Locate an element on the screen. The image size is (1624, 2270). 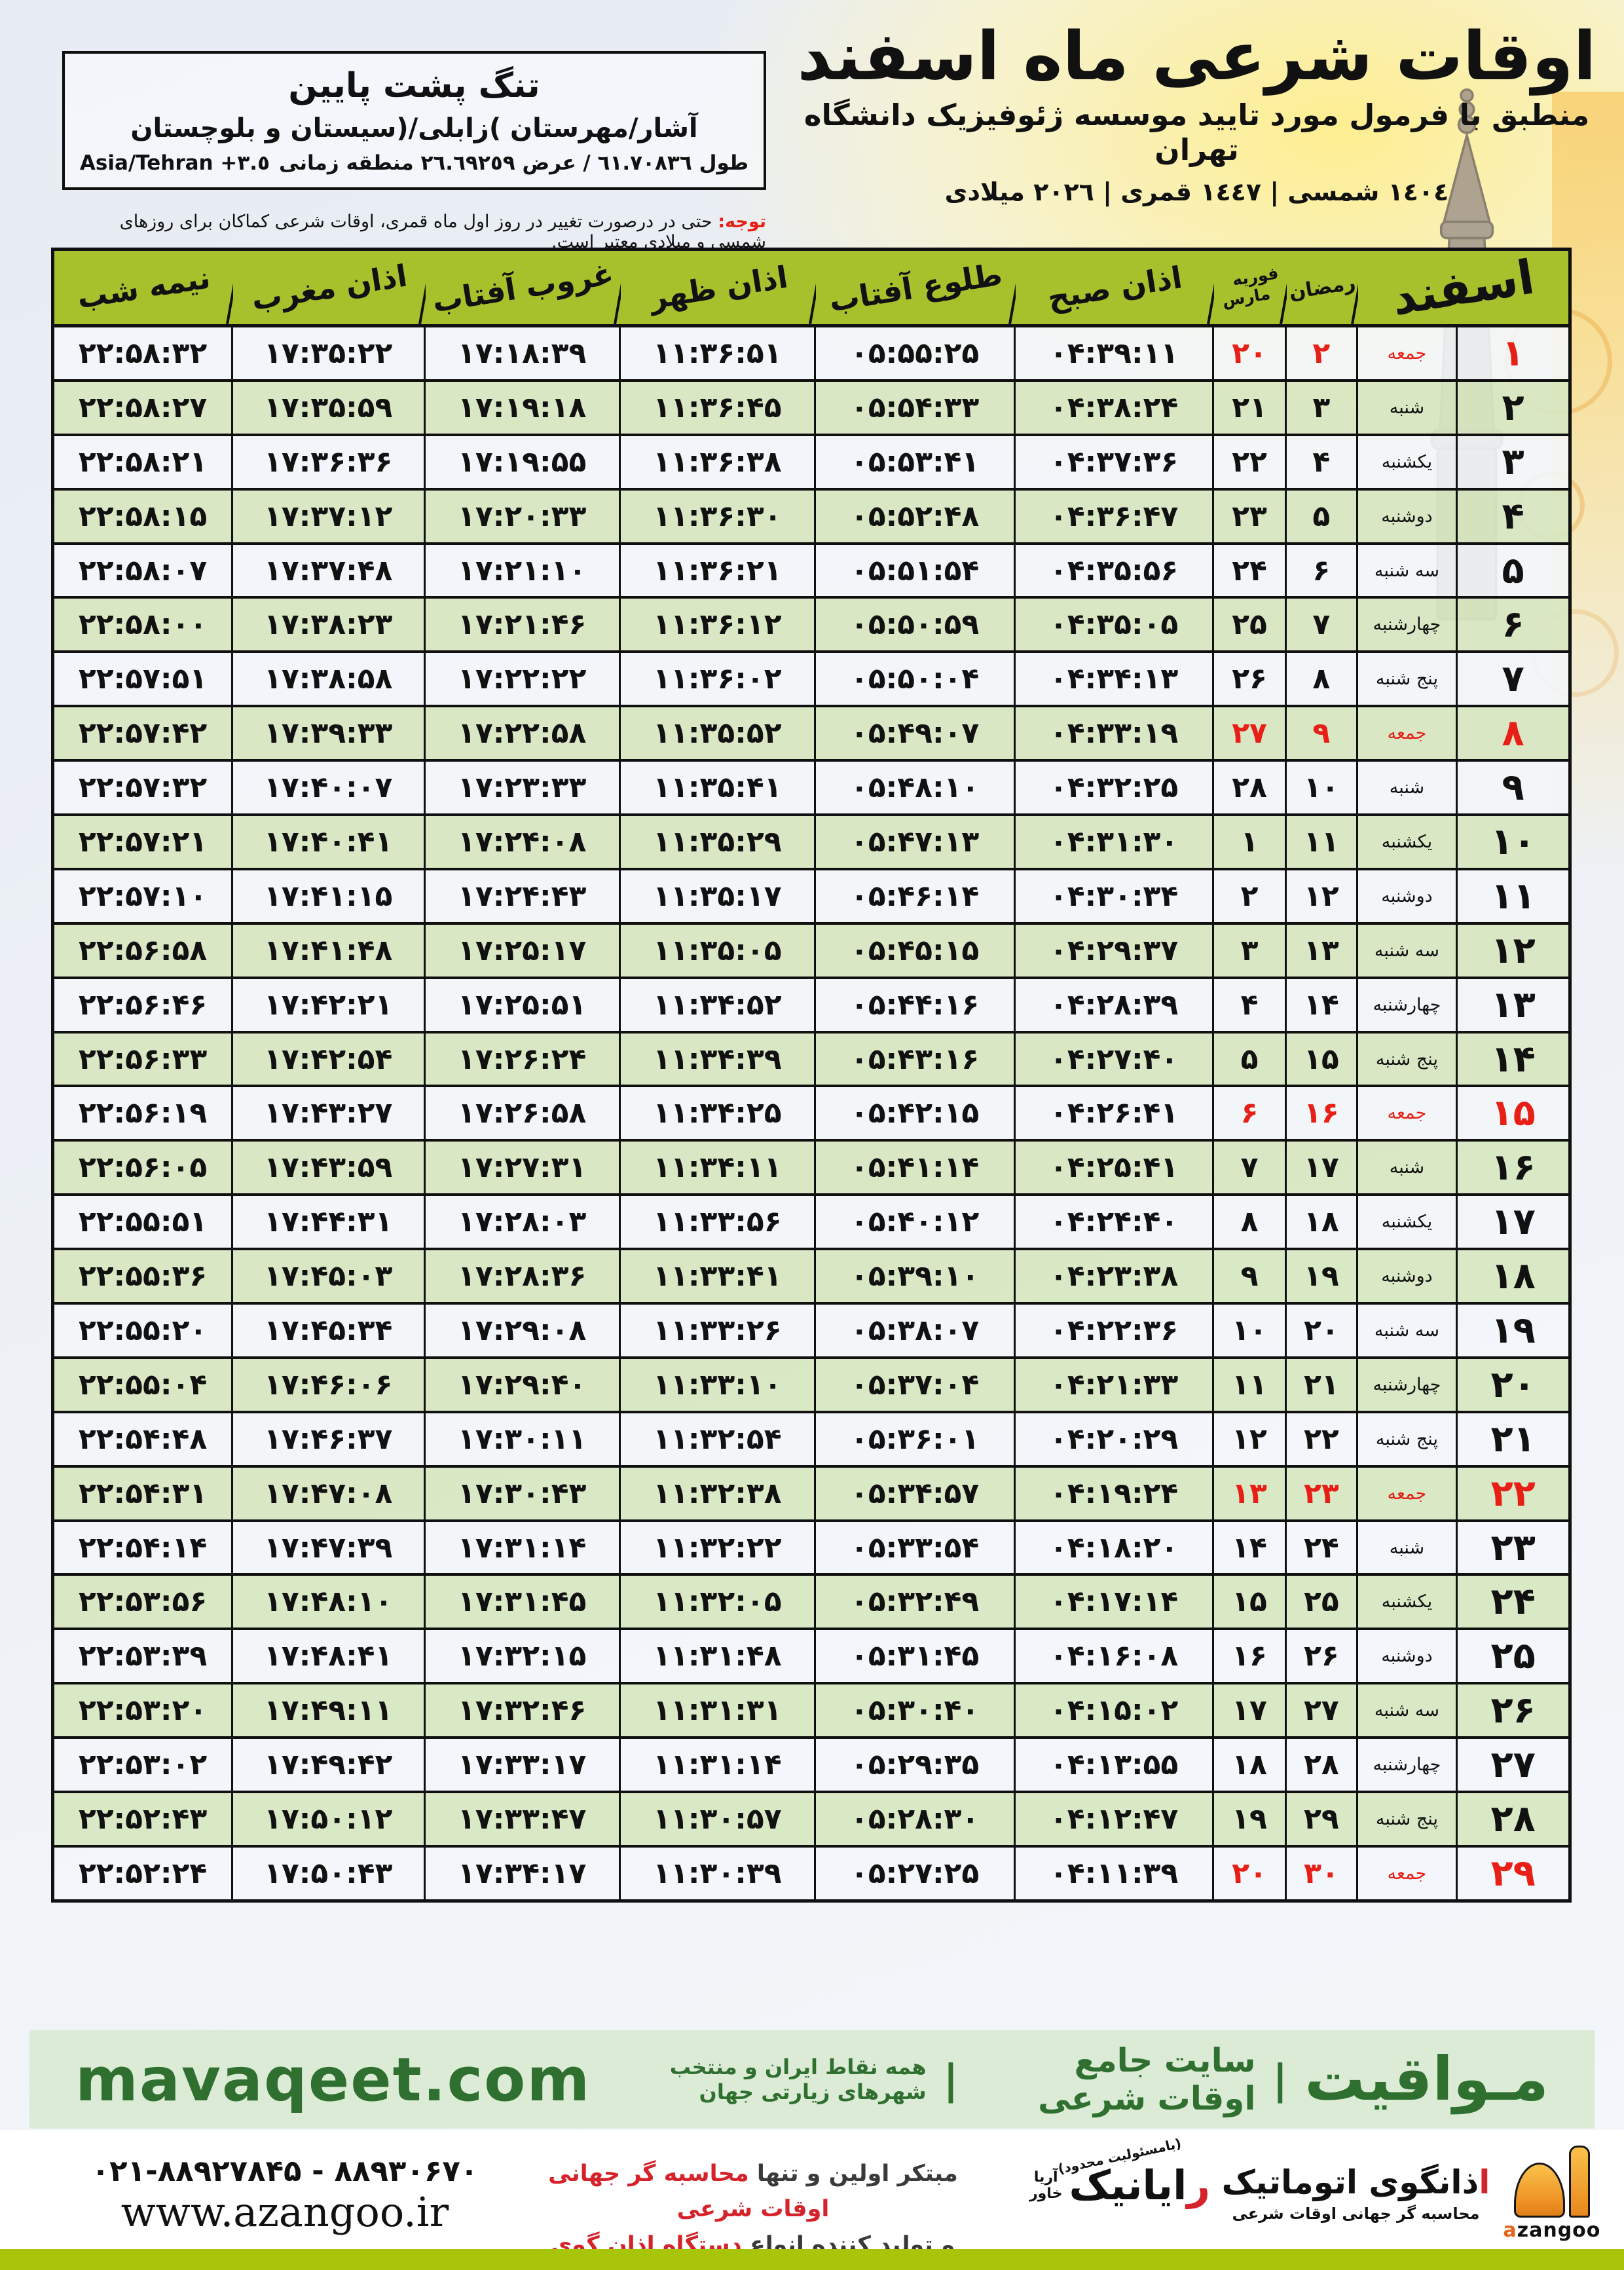
cell-sunrise-time: ۰۵:۳۶:۰۱ is located at coordinates (916, 1439).